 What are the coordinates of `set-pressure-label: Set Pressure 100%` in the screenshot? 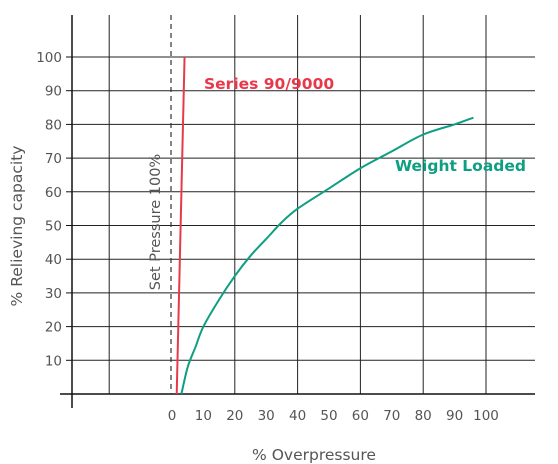 It's located at (156, 222).